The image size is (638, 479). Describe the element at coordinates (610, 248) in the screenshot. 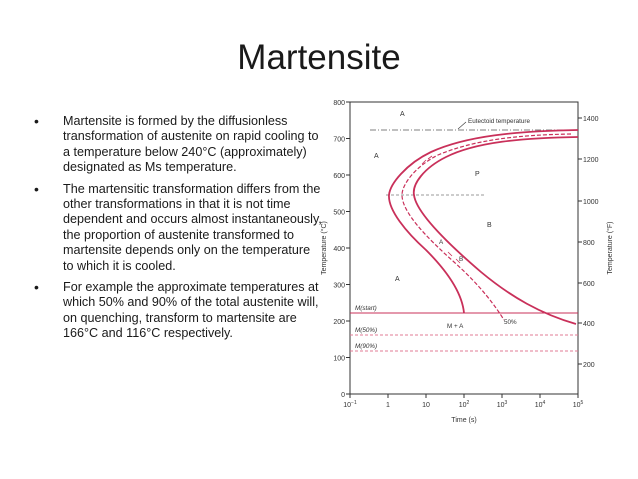

I see `y-axis-label-right: Temperature (°F)` at that location.